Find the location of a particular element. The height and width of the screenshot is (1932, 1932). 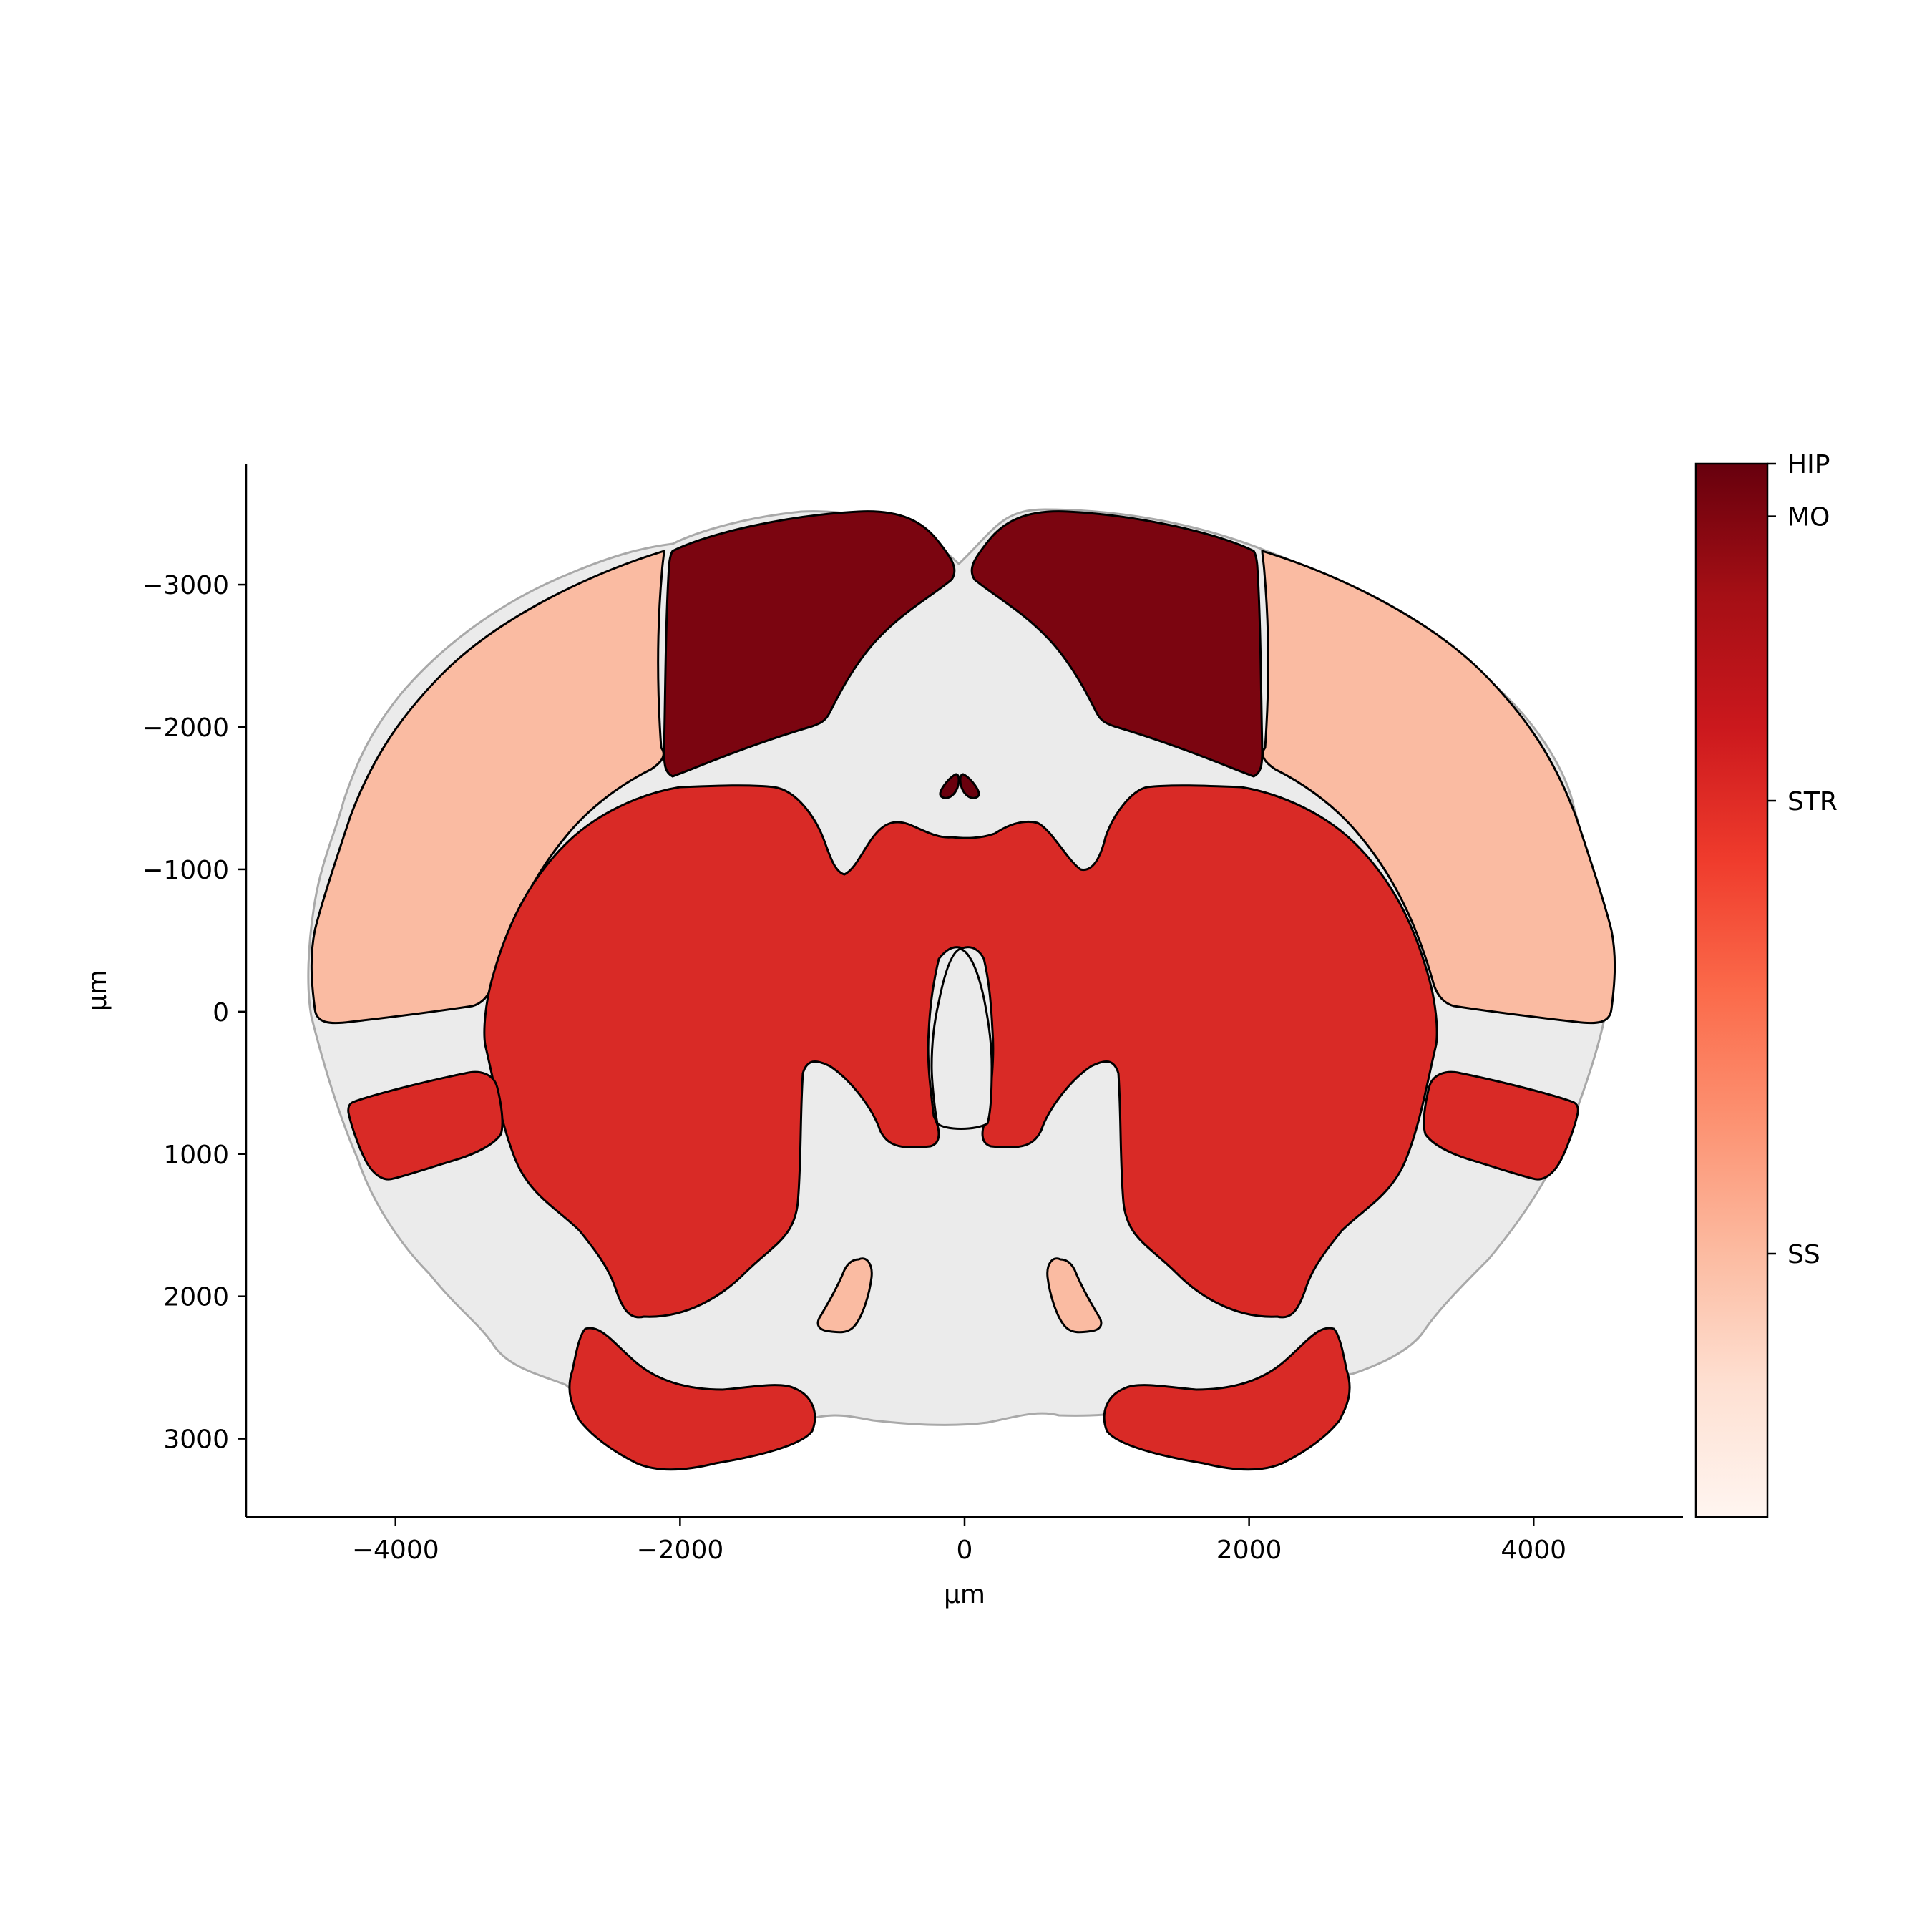

colorbar-tick-label-mo: MO is located at coordinates (1808, 517).